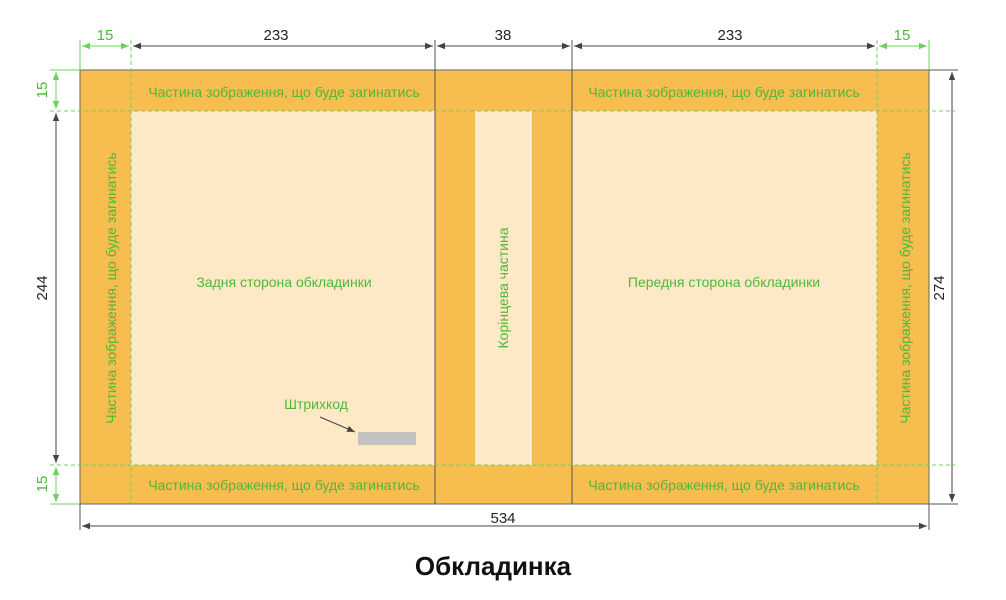 This screenshot has width=1006, height=600. I want to click on front-cover-label: Передня сторона обкладинки, so click(724, 282).